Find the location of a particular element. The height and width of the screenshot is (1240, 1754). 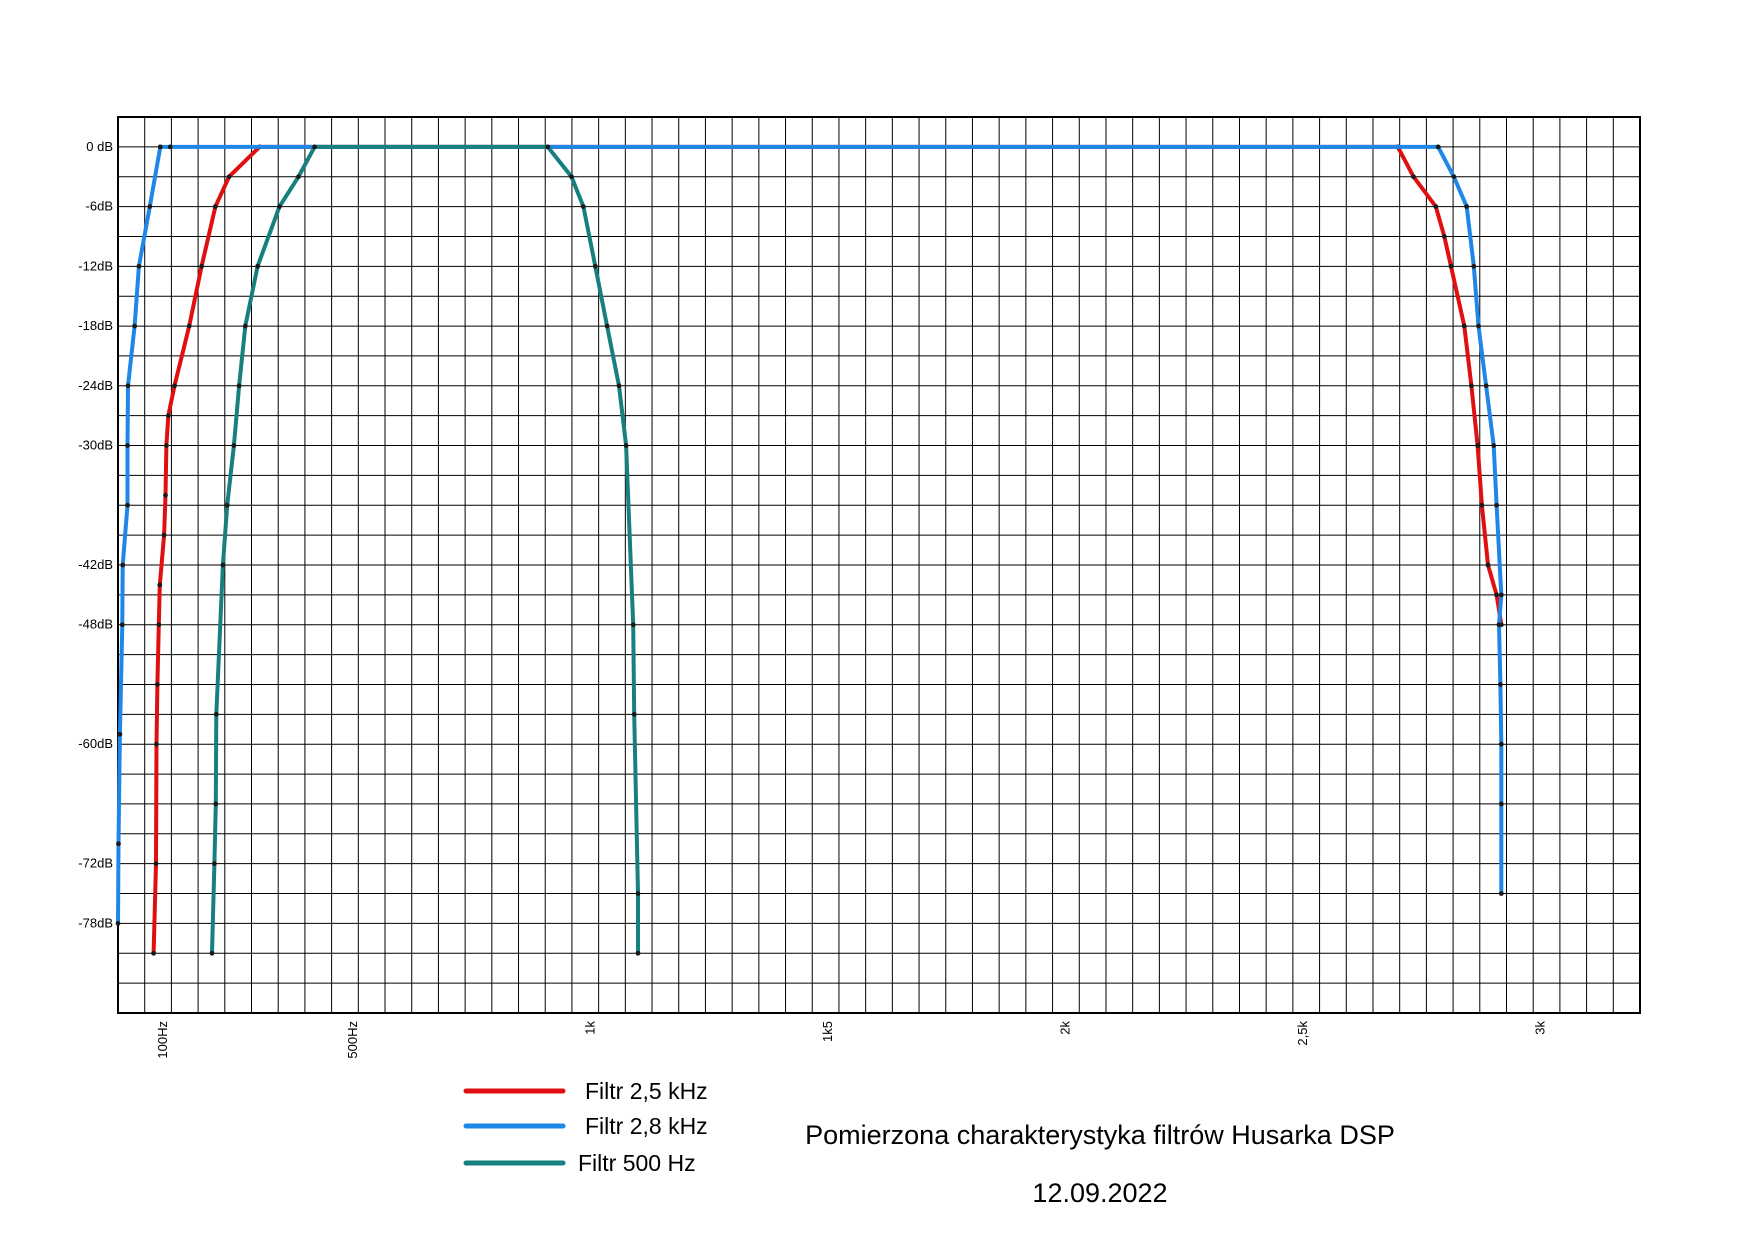

y-tick-label: 0 dB is located at coordinates (99, 146).